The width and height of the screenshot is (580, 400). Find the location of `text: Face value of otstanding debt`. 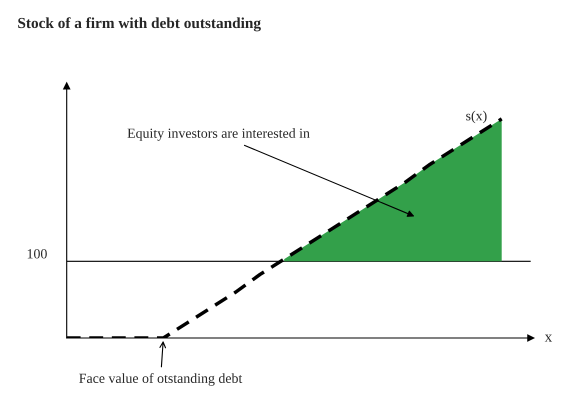

text: Face value of otstanding debt is located at coordinates (160, 379).